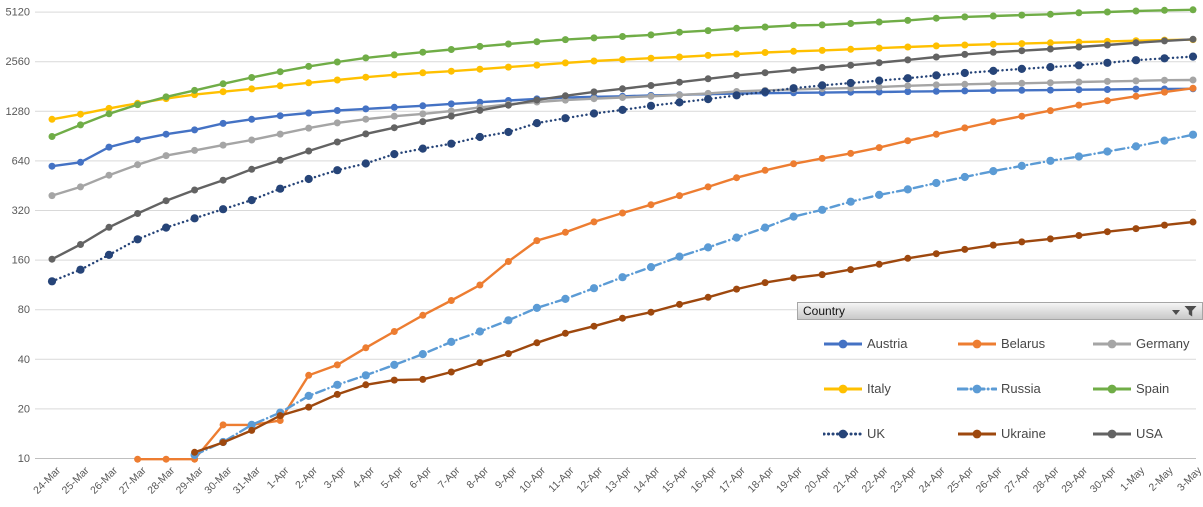 The width and height of the screenshot is (1203, 507). What do you see at coordinates (1190, 311) in the screenshot?
I see `filter-funnel-icon` at bounding box center [1190, 311].